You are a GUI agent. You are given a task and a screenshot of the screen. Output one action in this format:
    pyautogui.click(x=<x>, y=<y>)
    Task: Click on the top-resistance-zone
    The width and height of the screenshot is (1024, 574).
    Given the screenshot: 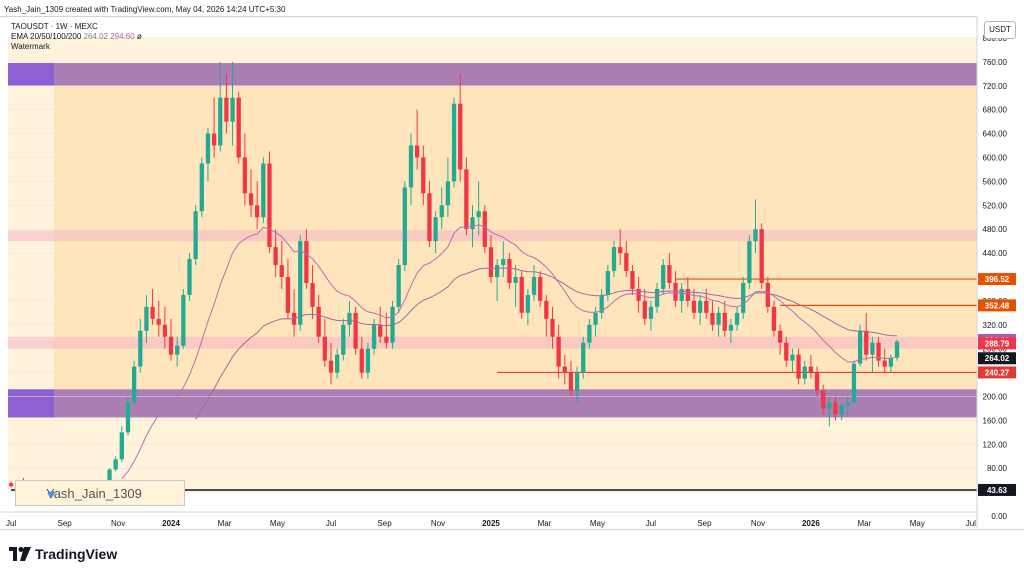 What is the action you would take?
    pyautogui.click(x=492, y=74)
    